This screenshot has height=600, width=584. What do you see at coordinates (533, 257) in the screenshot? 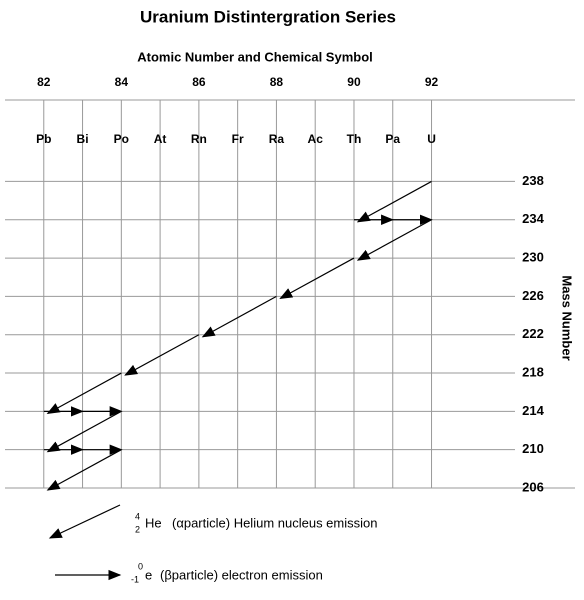
I see `y-tick-label: 230` at bounding box center [533, 257].